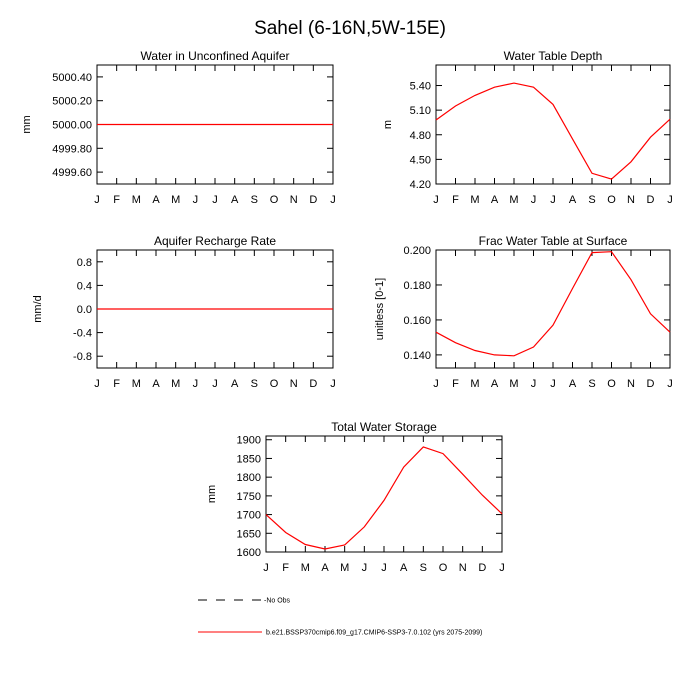  I want to click on chart-title: Water Table Depth, so click(553, 56).